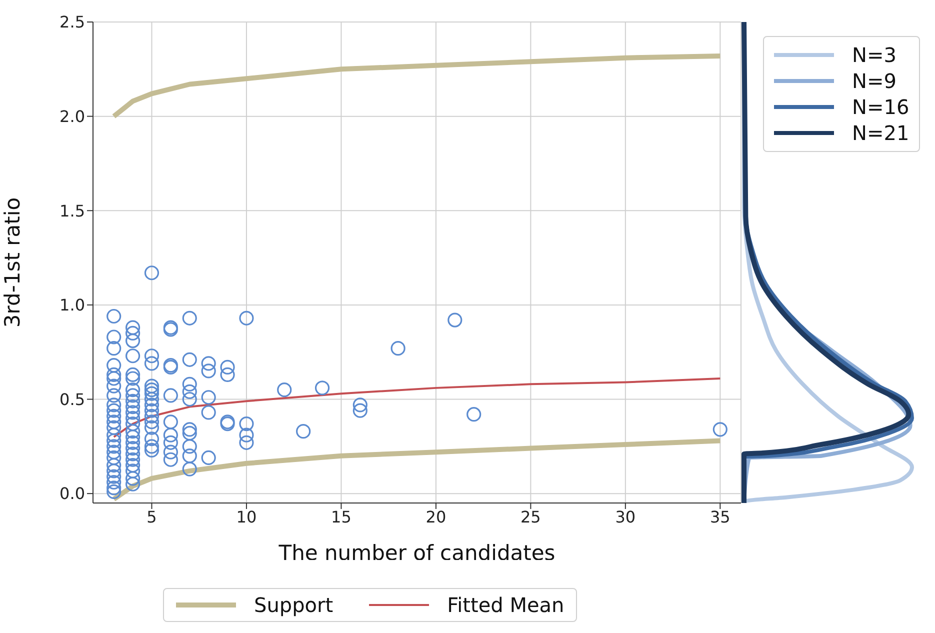 The height and width of the screenshot is (633, 935). I want to click on y-tick-label: 0.0, so click(72, 494).